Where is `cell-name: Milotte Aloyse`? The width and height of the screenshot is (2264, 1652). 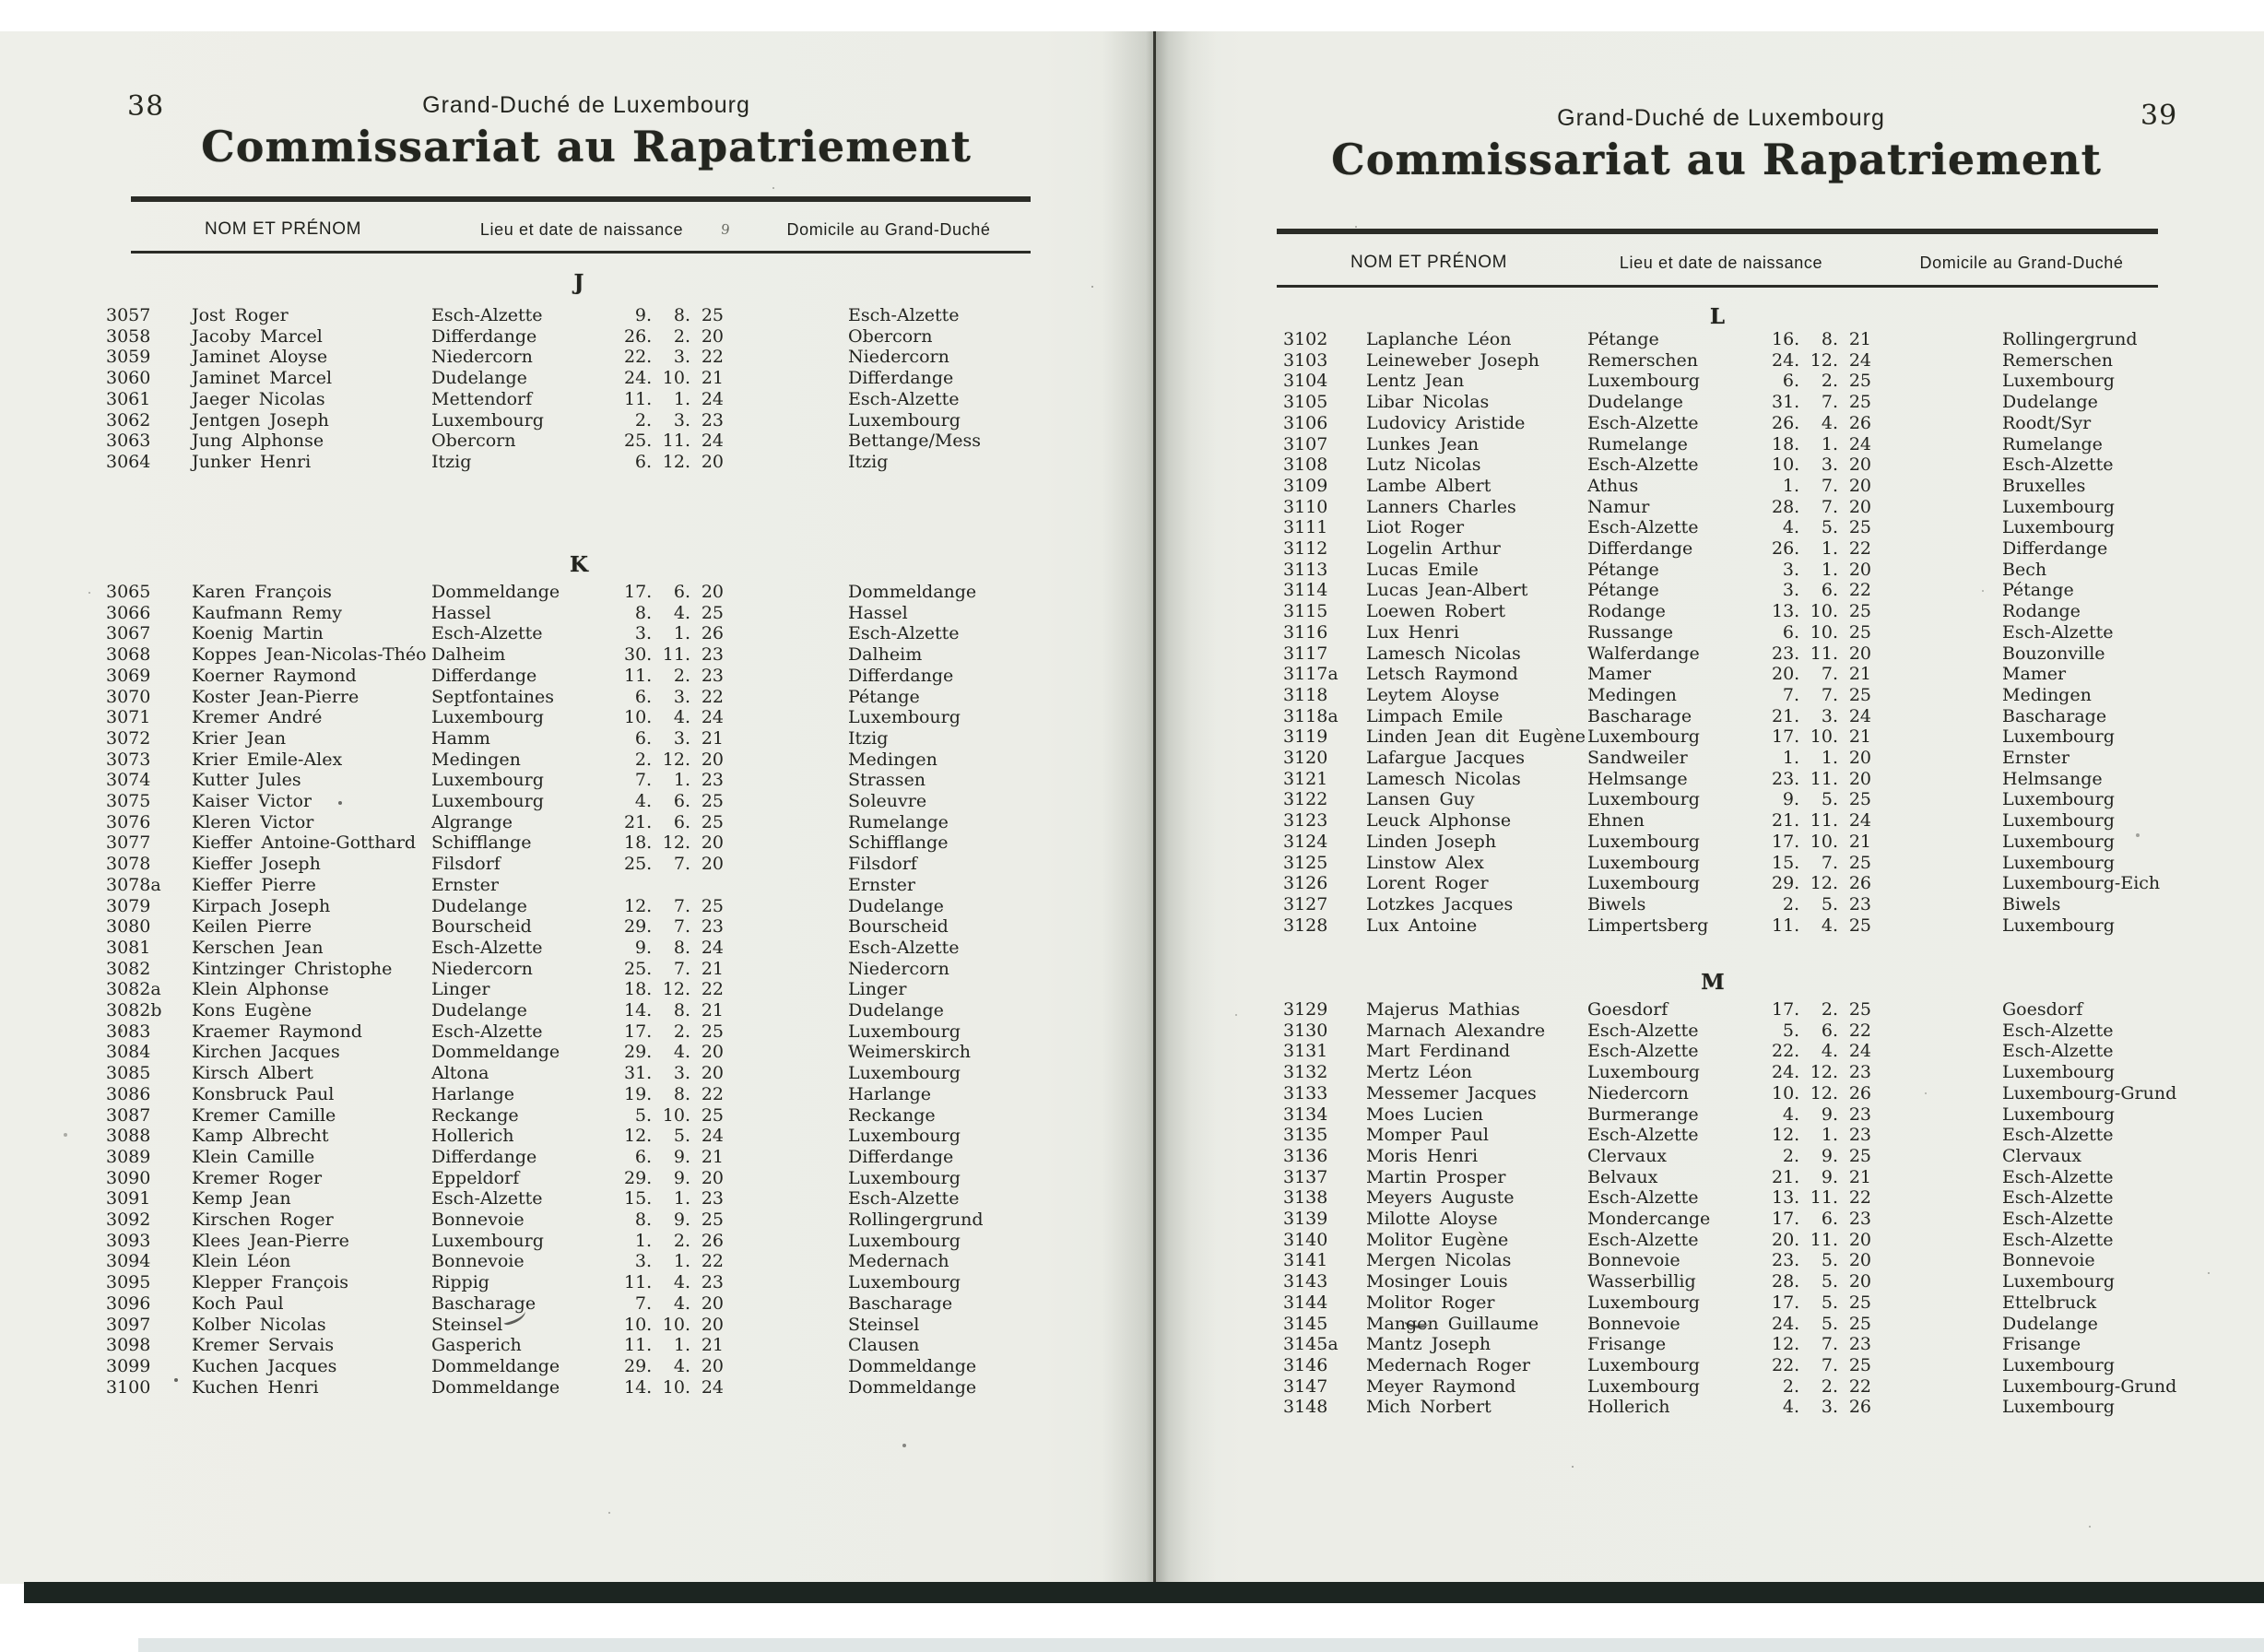
cell-name: Milotte Aloyse is located at coordinates (1432, 1219).